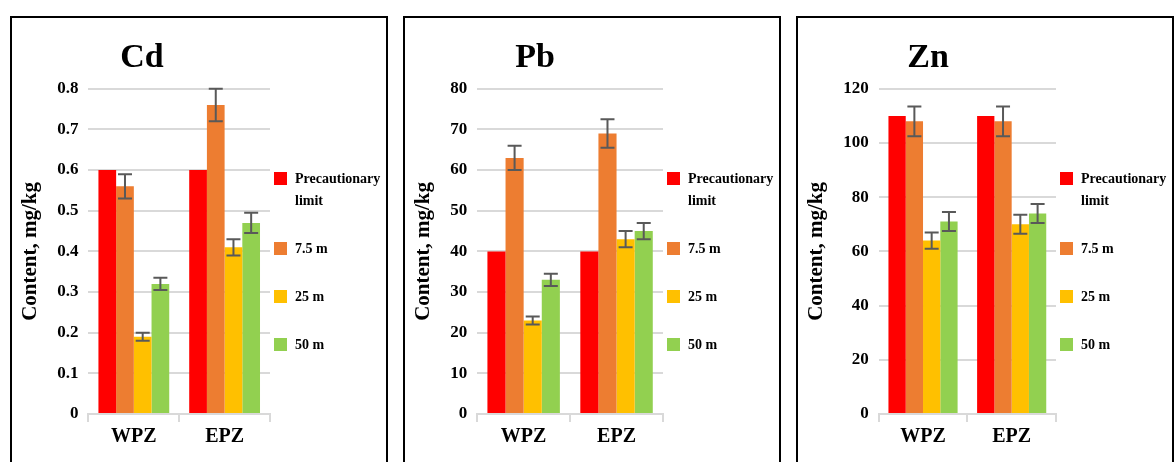 The width and height of the screenshot is (1176, 462). What do you see at coordinates (459, 291) in the screenshot?
I see `y-tick-label: 30` at bounding box center [459, 291].